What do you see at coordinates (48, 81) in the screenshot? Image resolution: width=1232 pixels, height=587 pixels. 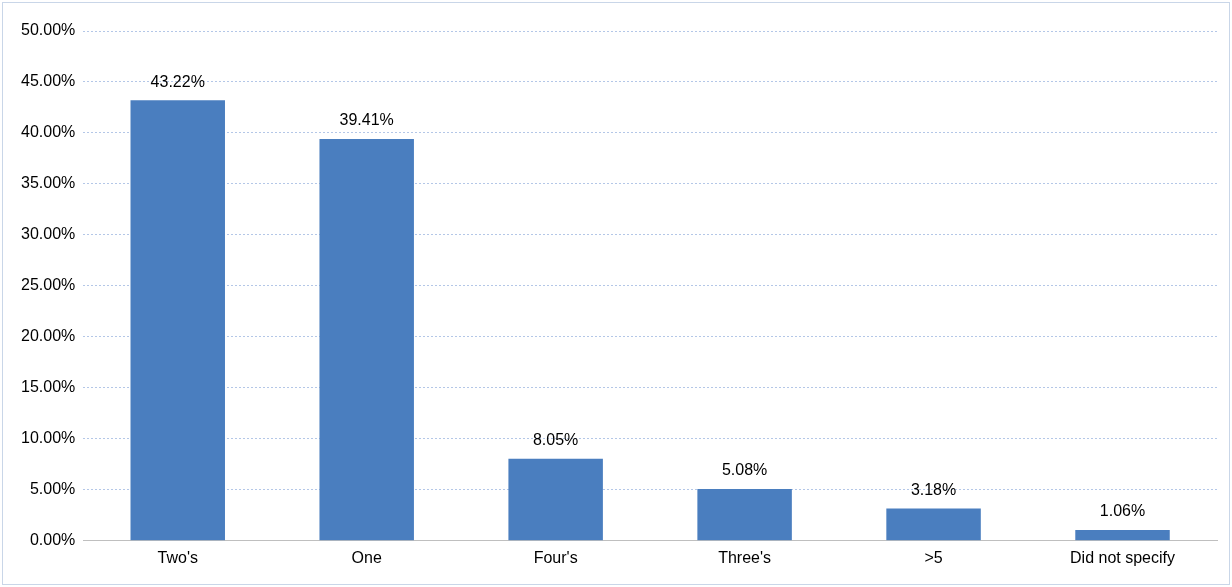 I see `y-tick-label: 45.00%` at bounding box center [48, 81].